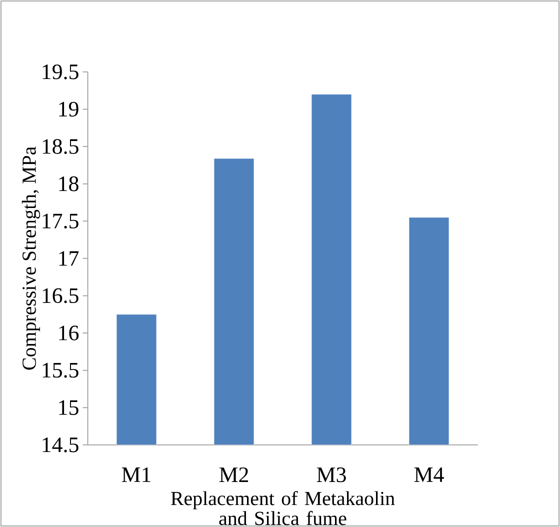 The image size is (560, 527). I want to click on y-tick-label: 19.5, so click(60, 72).